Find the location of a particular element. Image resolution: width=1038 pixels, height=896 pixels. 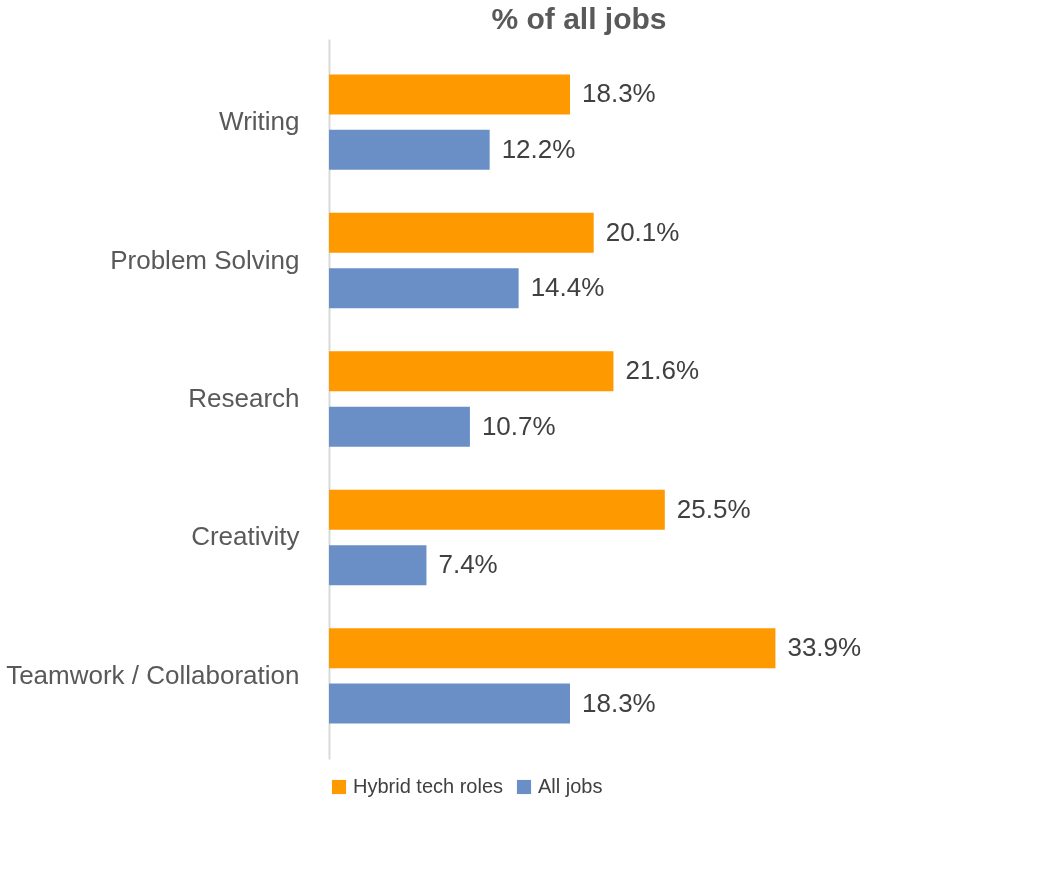

y-tick-label: Research is located at coordinates (244, 398).